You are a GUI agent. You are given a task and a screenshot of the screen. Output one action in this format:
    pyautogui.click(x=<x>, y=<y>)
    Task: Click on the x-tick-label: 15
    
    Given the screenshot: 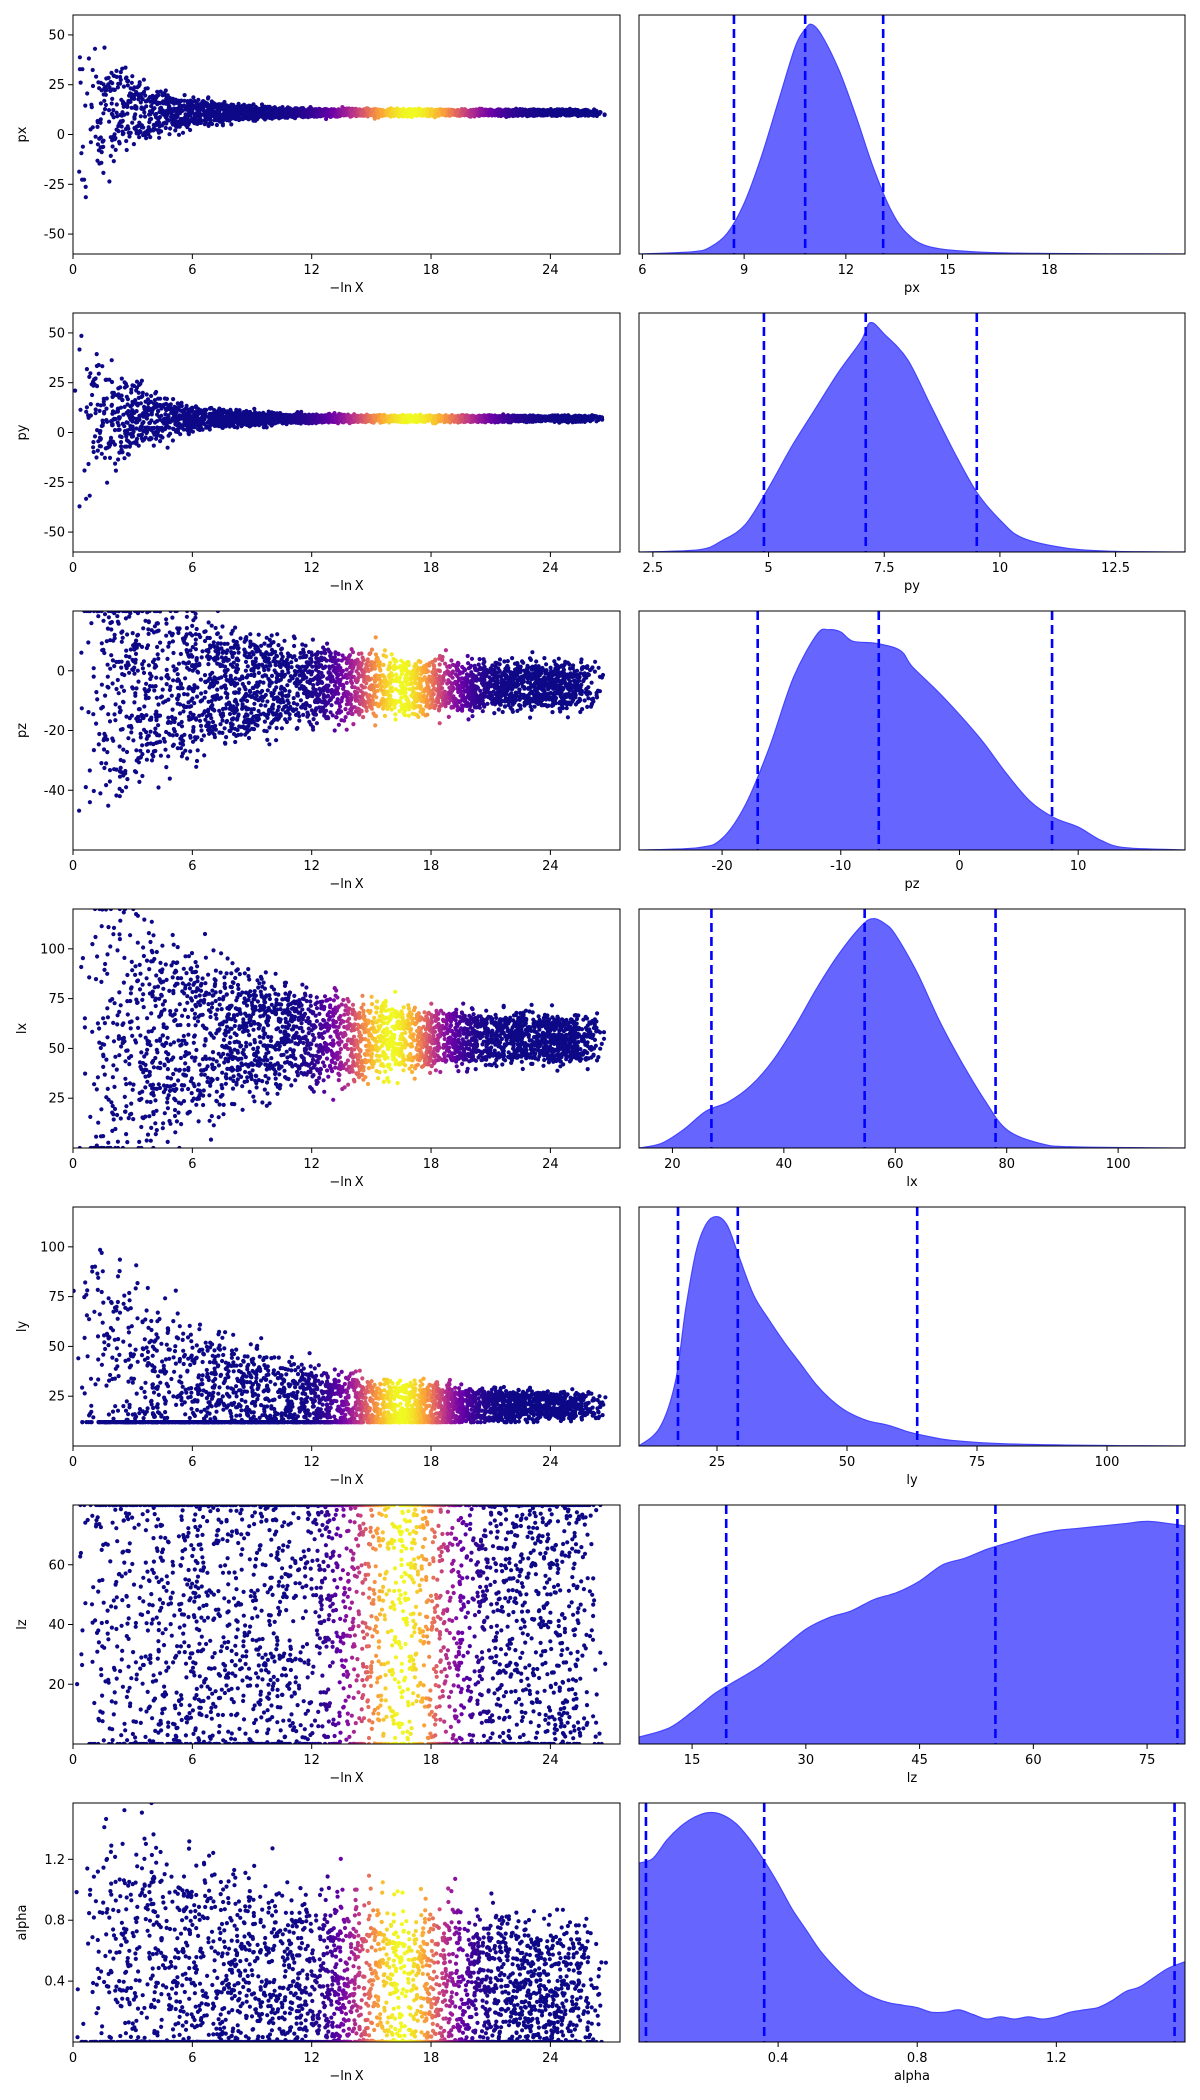 What is the action you would take?
    pyautogui.click(x=947, y=270)
    